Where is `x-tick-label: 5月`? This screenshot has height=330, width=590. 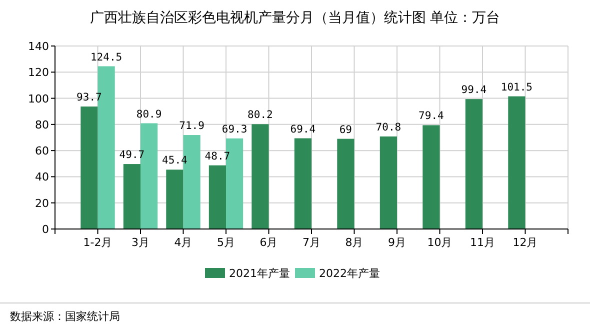
x-tick-label: 5月 is located at coordinates (226, 242).